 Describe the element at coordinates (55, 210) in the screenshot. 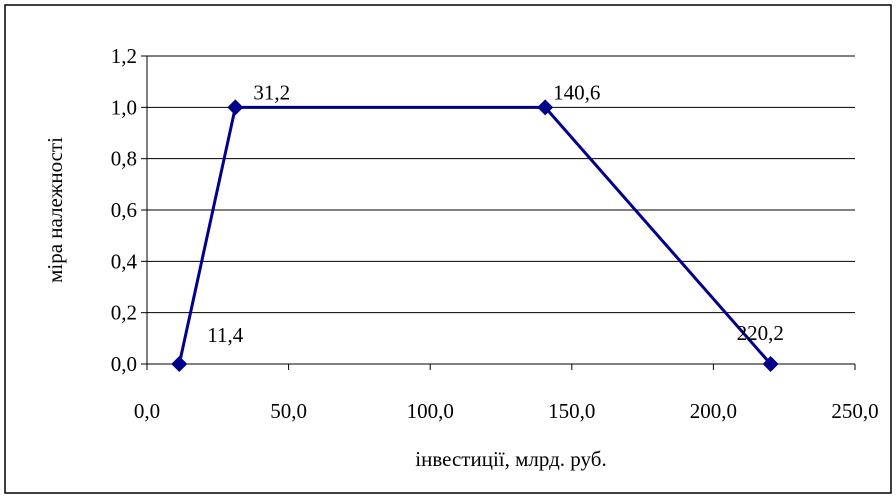

I see `y-axis-title: міра належності` at that location.